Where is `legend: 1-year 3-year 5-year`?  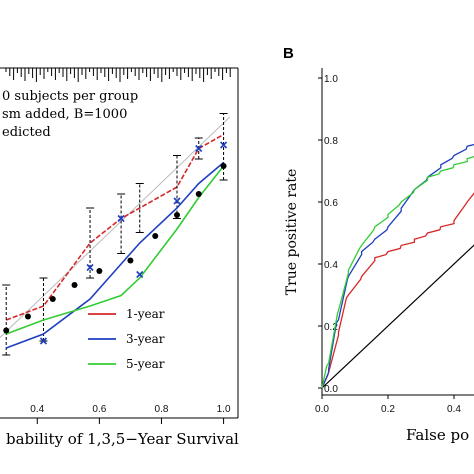
legend: 1-year 3-year 5-year is located at coordinates (126, 339).